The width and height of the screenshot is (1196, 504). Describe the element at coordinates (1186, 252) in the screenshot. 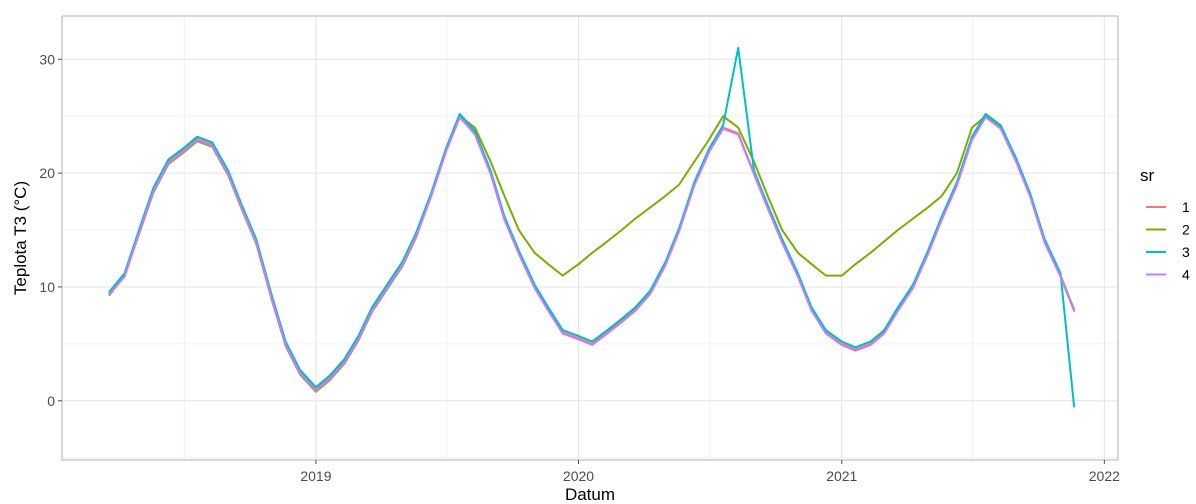

I see `legend-label-3: 3` at that location.